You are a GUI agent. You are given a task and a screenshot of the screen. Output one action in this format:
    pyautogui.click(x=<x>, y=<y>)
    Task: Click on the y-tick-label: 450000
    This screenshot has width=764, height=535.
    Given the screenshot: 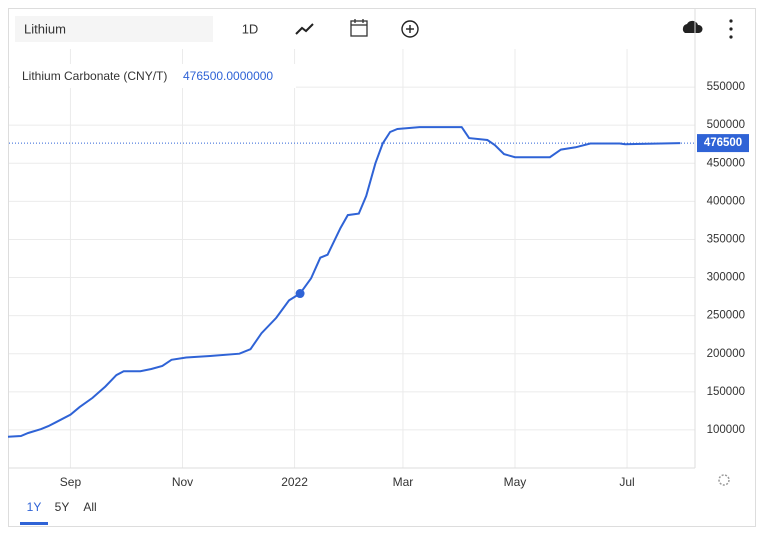 What is the action you would take?
    pyautogui.click(x=726, y=163)
    